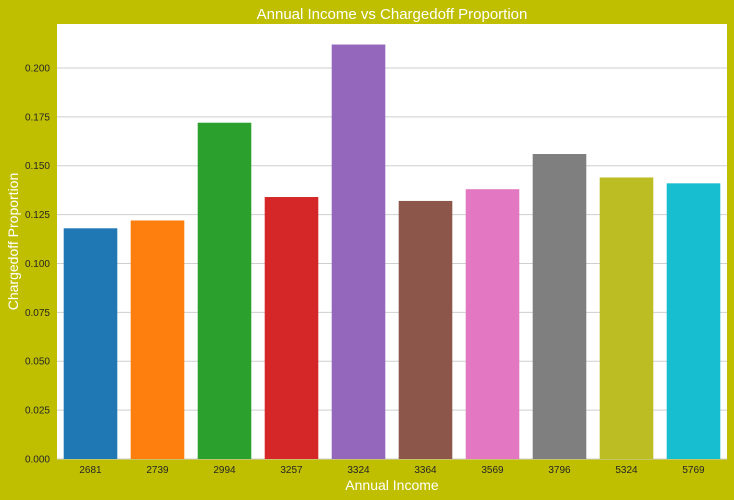  What do you see at coordinates (157, 470) in the screenshot?
I see `x-tick-label: 2739` at bounding box center [157, 470].